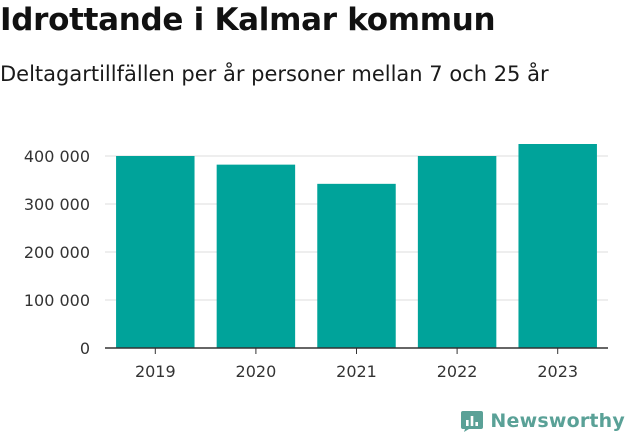 The height and width of the screenshot is (439, 631). I want to click on y-tick-label: 200 000, so click(57, 252).